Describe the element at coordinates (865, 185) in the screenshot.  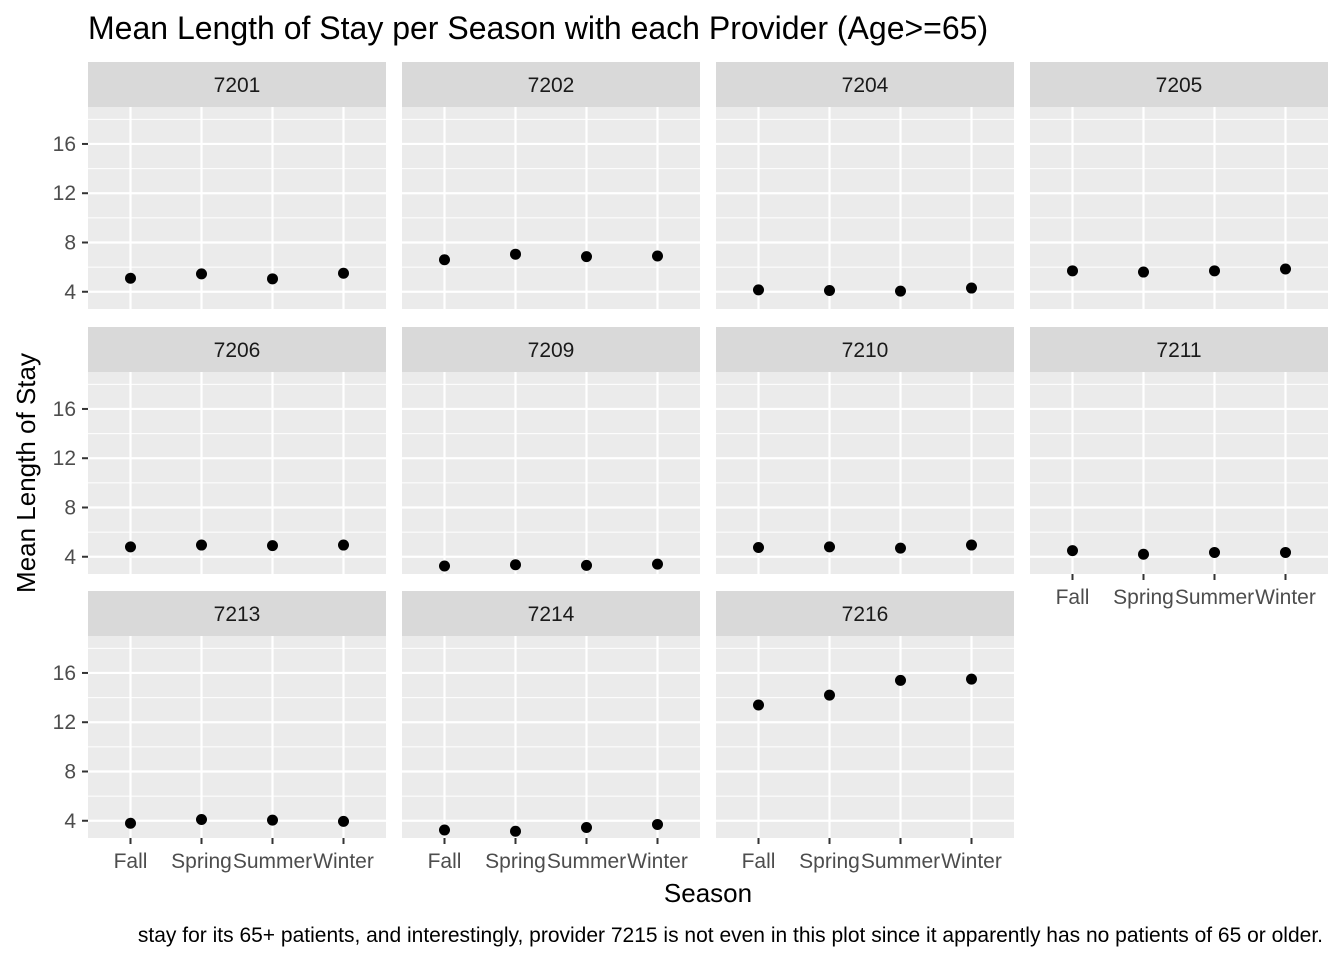
I see `facet-7204: 7204` at that location.